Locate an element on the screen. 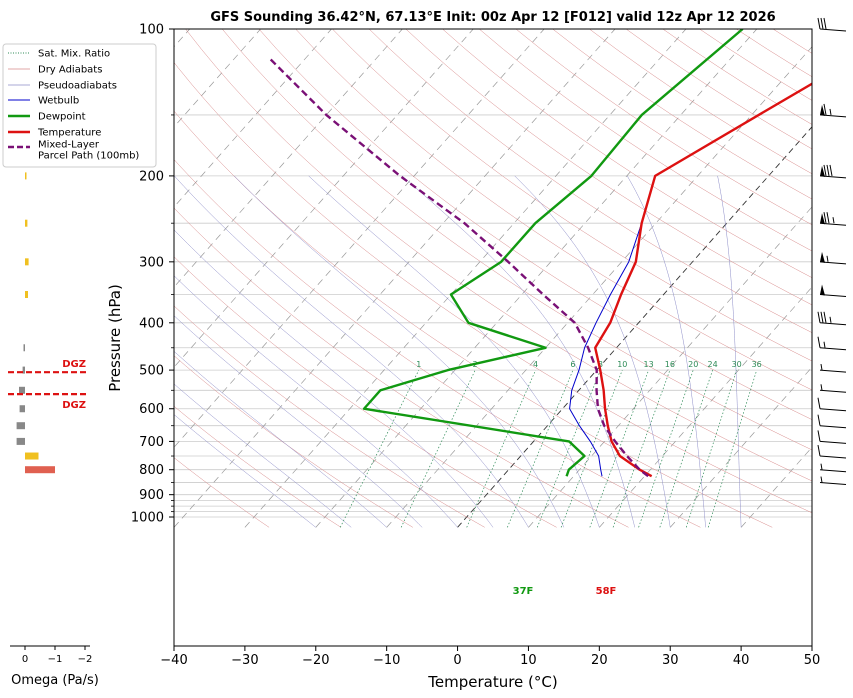 The height and width of the screenshot is (698, 853). surface-dewpoint-label: 37F is located at coordinates (523, 591).